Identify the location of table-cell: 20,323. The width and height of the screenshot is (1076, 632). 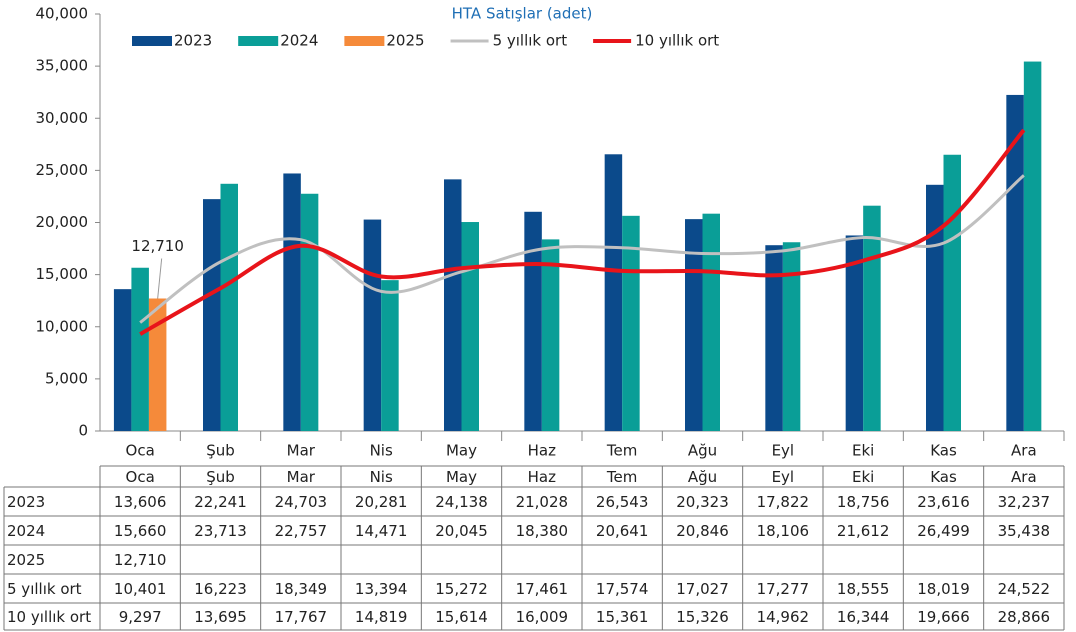
(702, 502).